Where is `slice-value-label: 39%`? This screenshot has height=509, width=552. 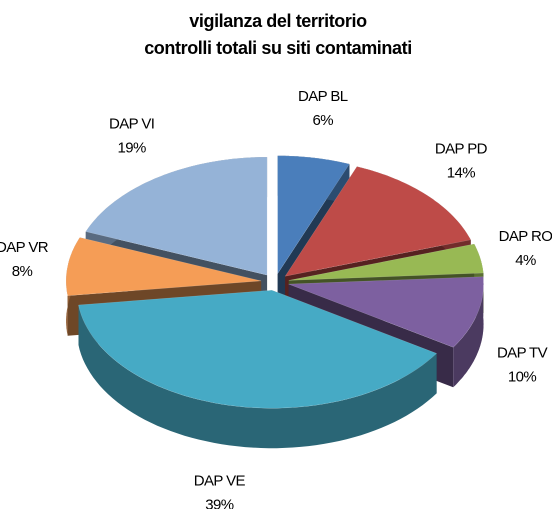
slice-value-label: 39% is located at coordinates (219, 503).